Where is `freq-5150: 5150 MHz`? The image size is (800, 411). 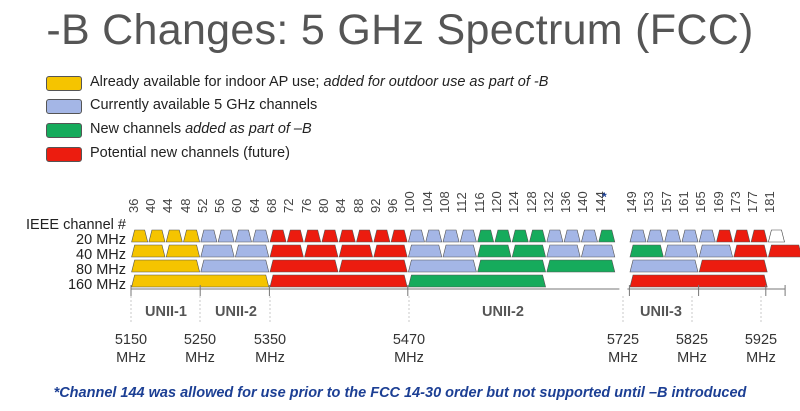
freq-5150: 5150 MHz is located at coordinates (131, 349).